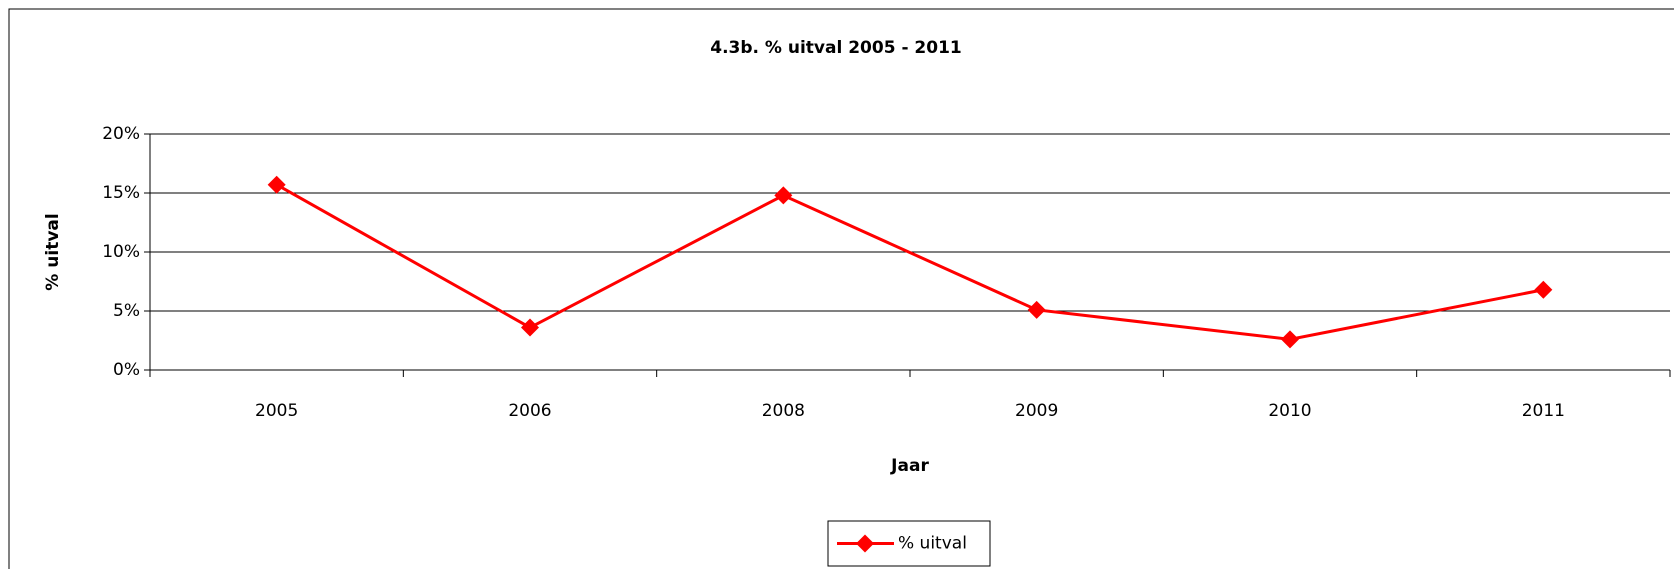 This screenshot has width=1674, height=569. Describe the element at coordinates (121, 252) in the screenshot. I see `y-tick-label: 10%` at that location.